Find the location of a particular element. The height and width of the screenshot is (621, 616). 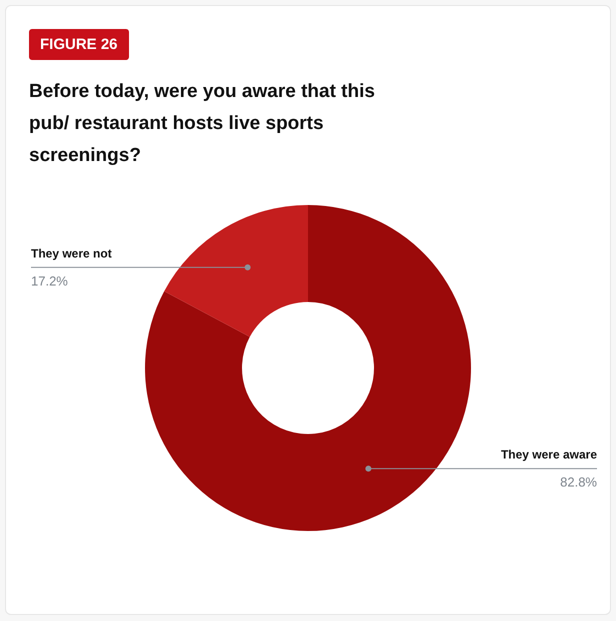

data-label: 82.8% is located at coordinates (579, 482).